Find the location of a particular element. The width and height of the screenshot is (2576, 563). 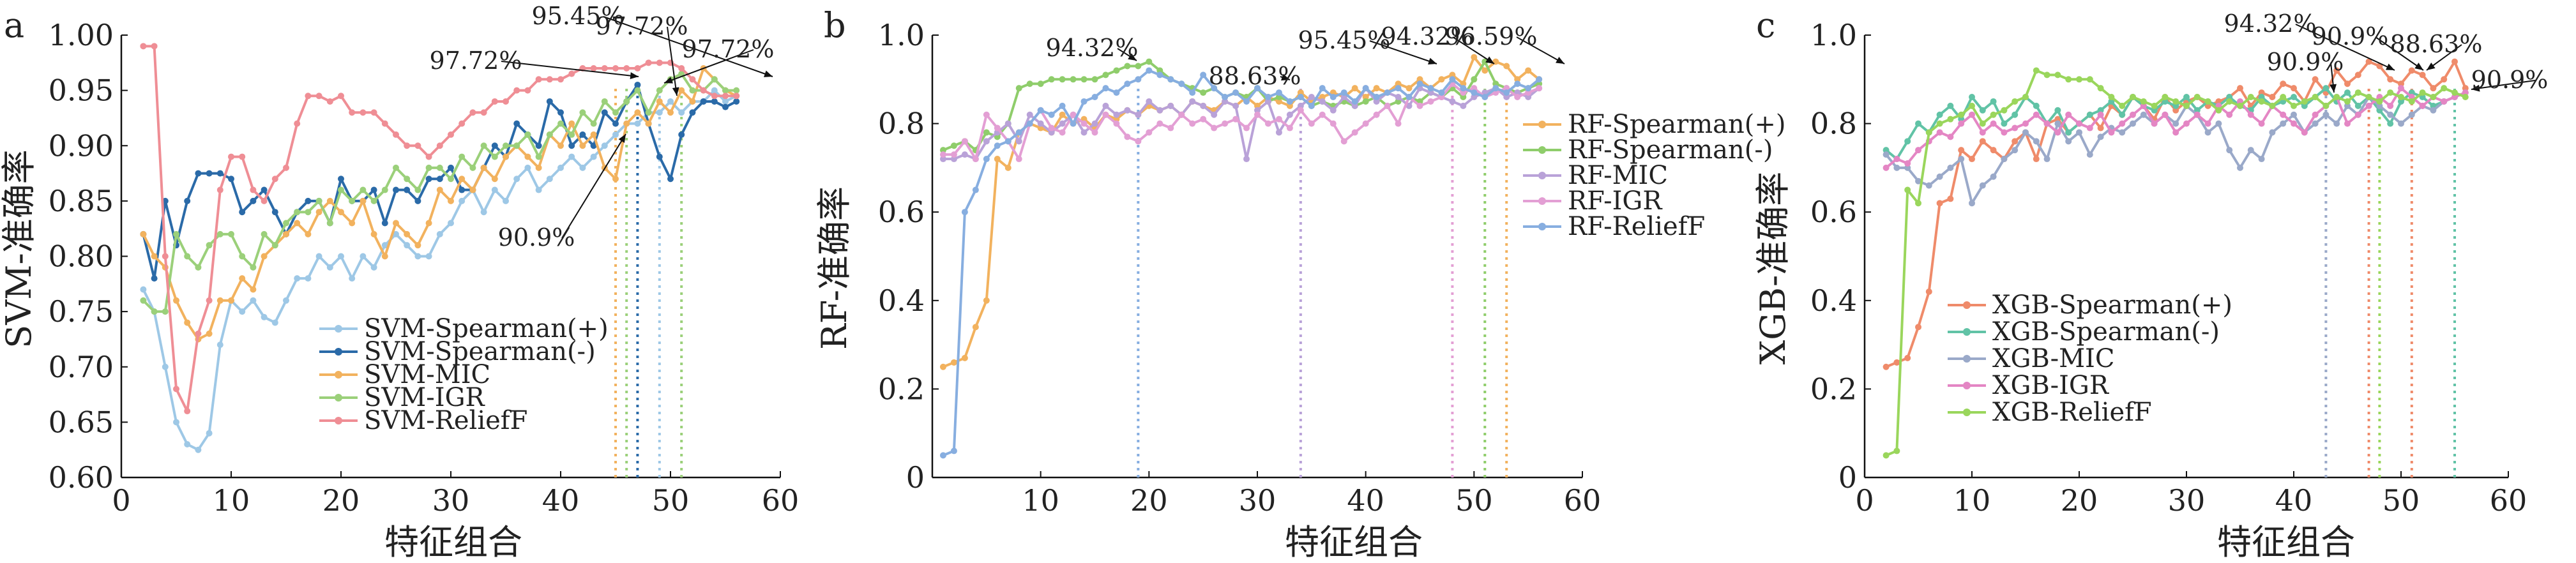

x-tick-label: 0 is located at coordinates (1865, 500).